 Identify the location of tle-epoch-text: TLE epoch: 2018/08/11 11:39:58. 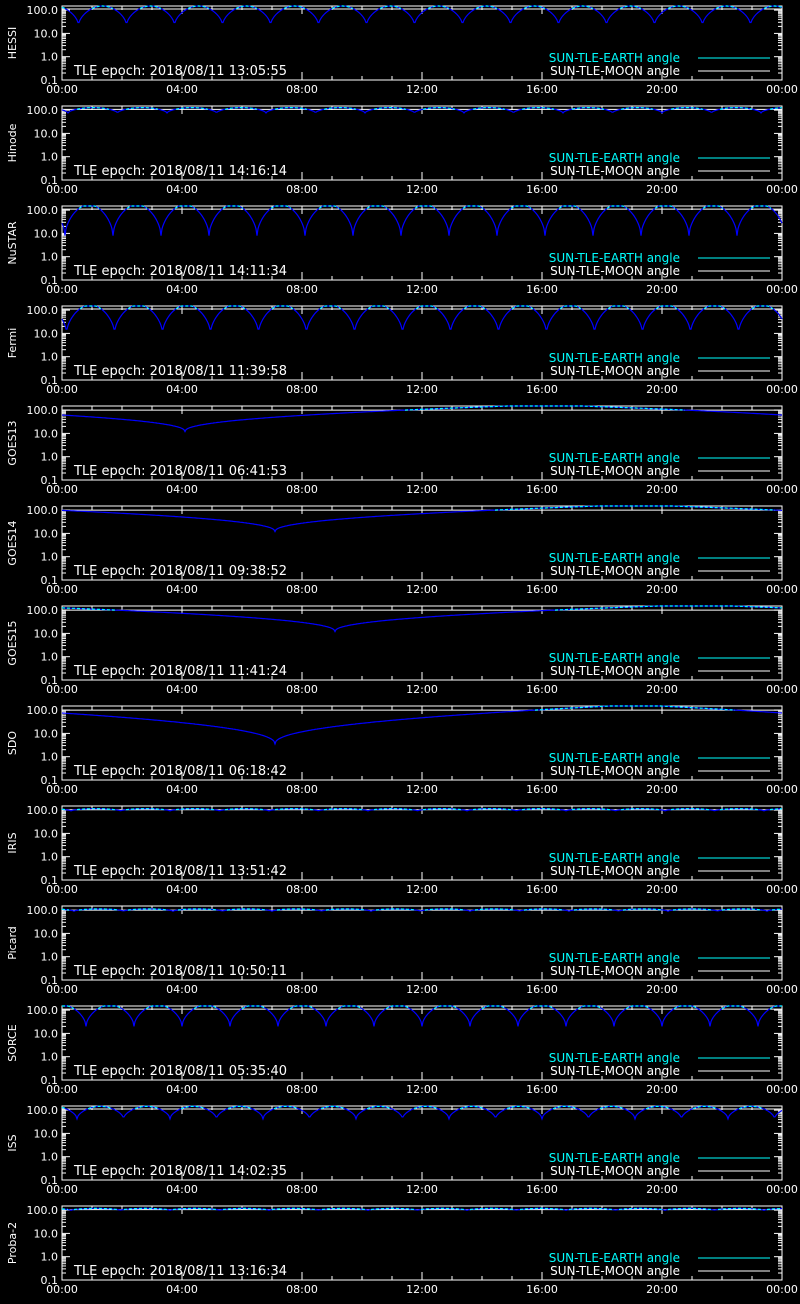
(180, 371).